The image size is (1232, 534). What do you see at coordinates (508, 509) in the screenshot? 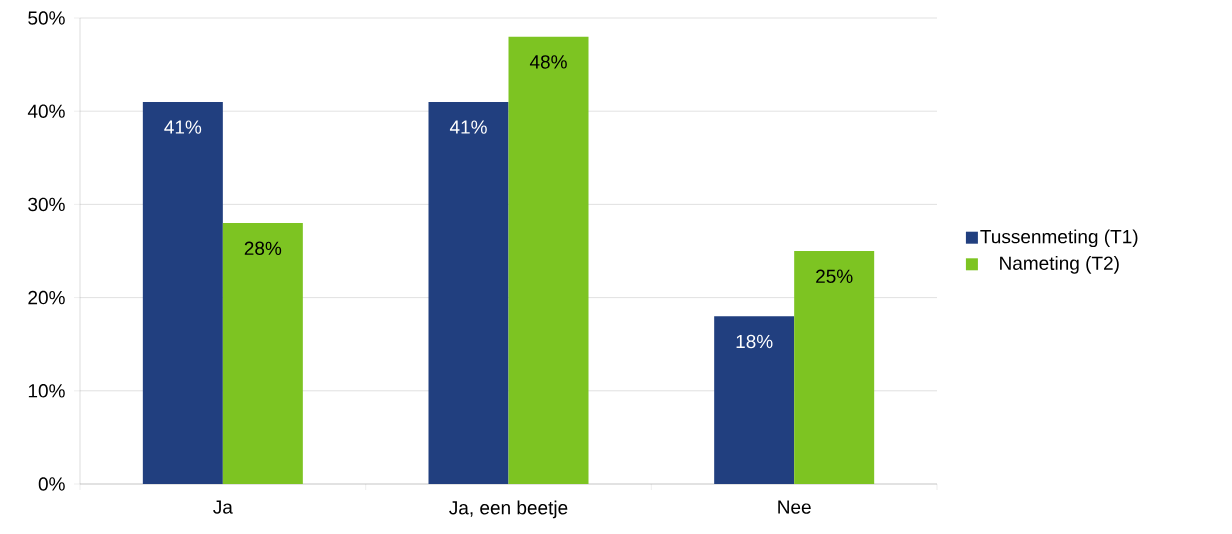
I see `x-tick-label: Ja, een beetje` at bounding box center [508, 509].